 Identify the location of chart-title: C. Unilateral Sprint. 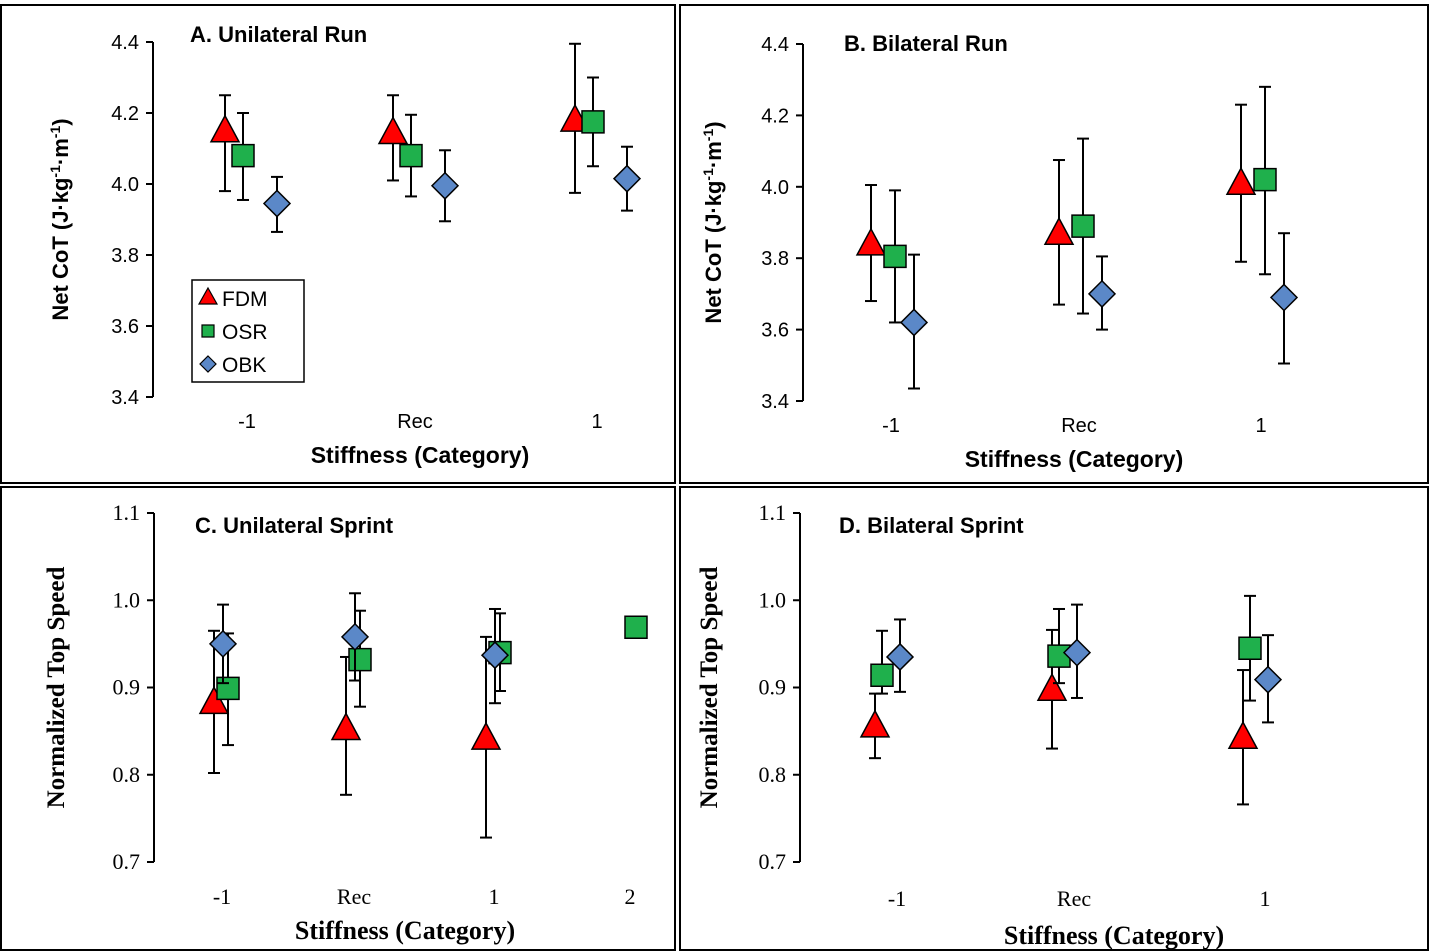
(294, 525).